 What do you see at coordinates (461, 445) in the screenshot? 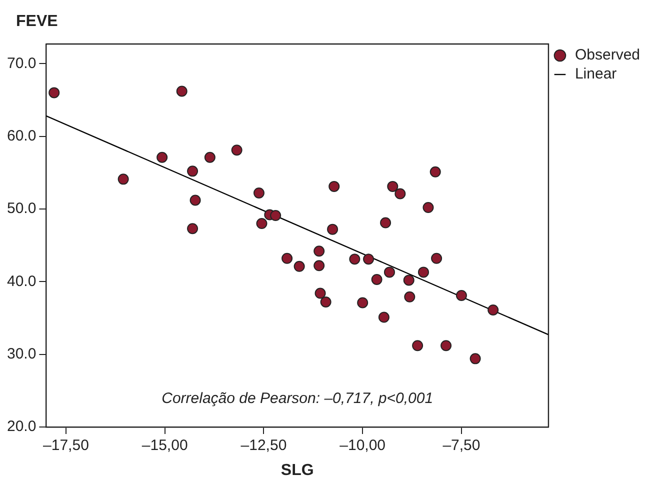
I see `x-tick-label: –7,50` at bounding box center [461, 445].